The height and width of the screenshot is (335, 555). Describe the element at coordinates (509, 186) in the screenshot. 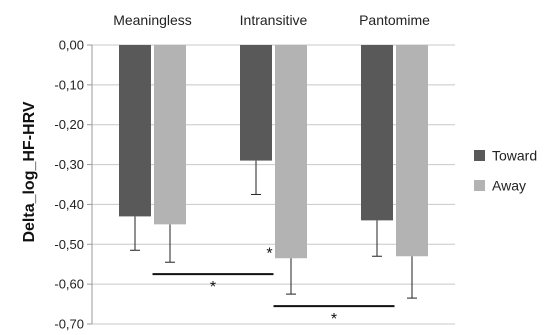

I see `legend-label-away: Away` at that location.